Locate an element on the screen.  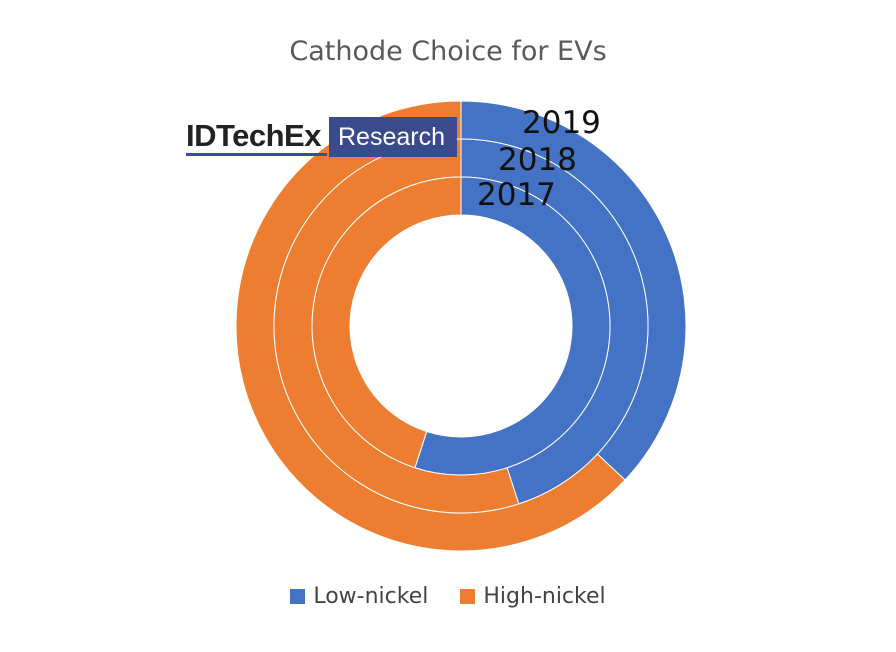
legend: Low-nickel High-nickel is located at coordinates (448, 596).